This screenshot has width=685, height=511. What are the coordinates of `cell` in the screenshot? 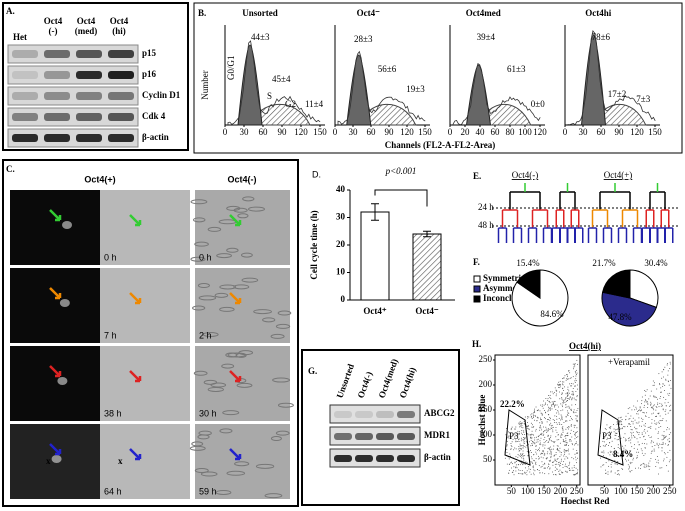 It's located at (209, 474).